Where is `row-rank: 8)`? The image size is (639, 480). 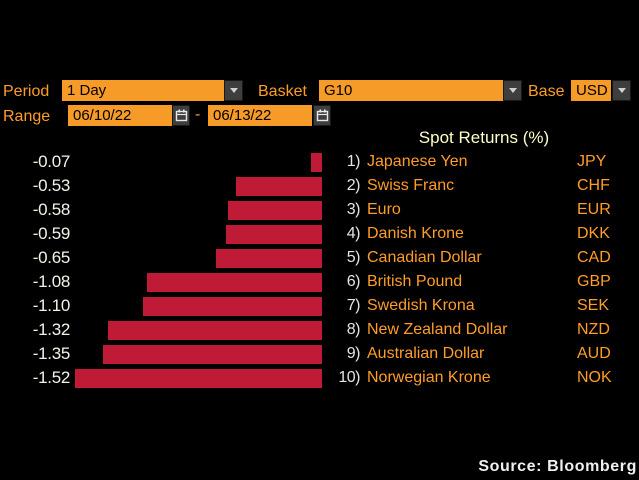
row-rank: 8) is located at coordinates (353, 329).